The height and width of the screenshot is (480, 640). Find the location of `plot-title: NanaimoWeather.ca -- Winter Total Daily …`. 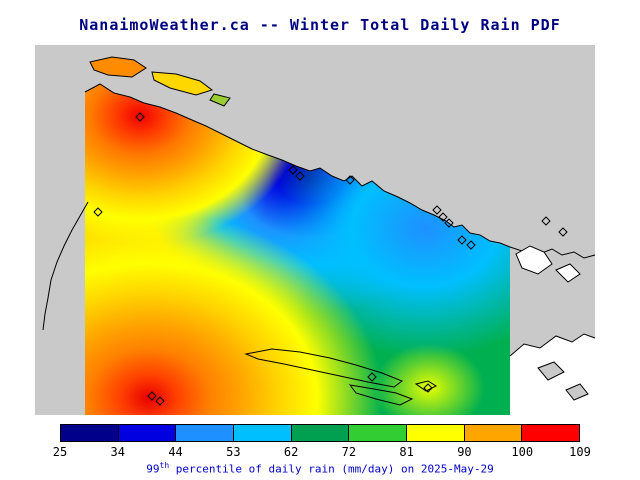

plot-title: NanaimoWeather.ca -- Winter Total Daily … is located at coordinates (320, 25).